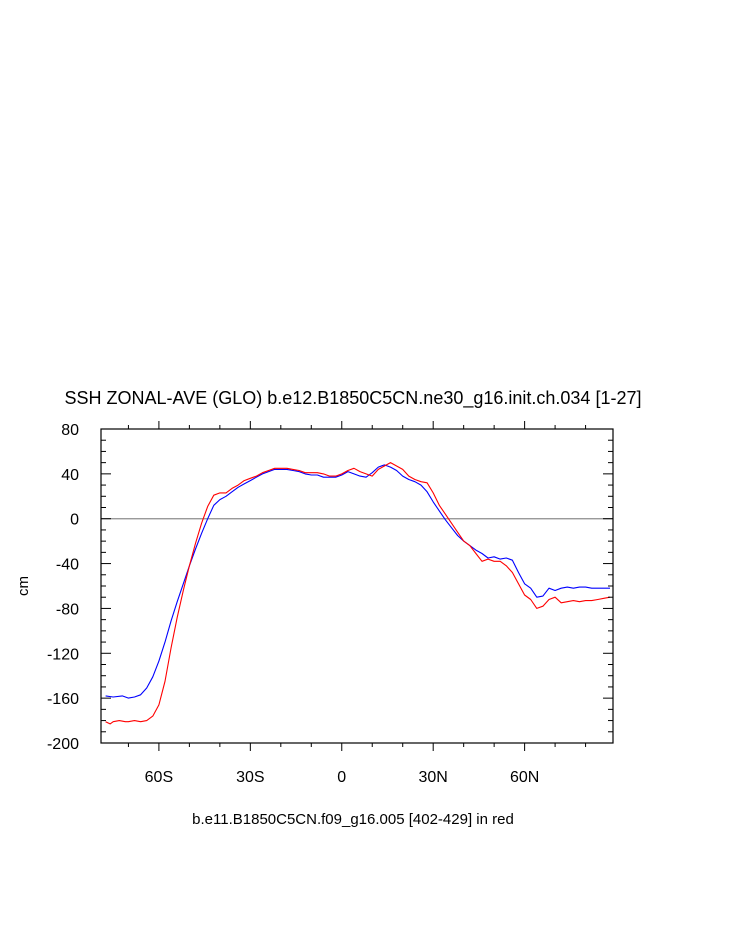 Image resolution: width=733 pixels, height=945 pixels. What do you see at coordinates (67, 609) in the screenshot?
I see `y-tick-label: -80` at bounding box center [67, 609].